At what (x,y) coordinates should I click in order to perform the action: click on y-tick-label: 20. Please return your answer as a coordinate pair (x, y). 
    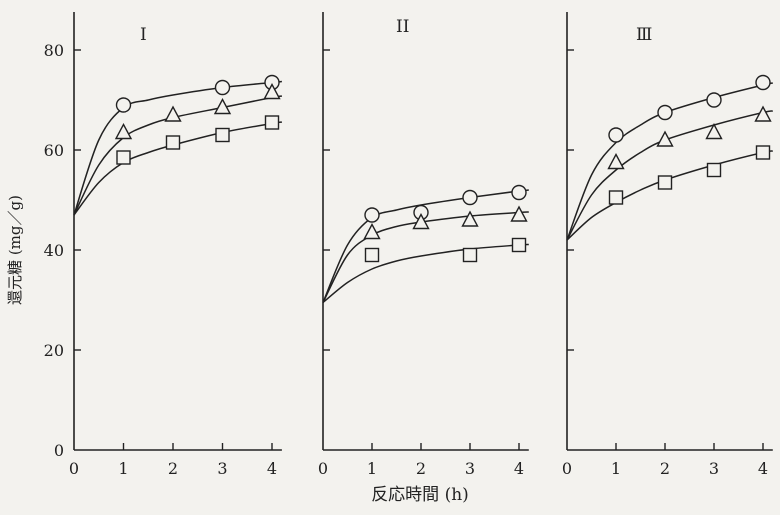
    Looking at the image, I should click on (54, 350).